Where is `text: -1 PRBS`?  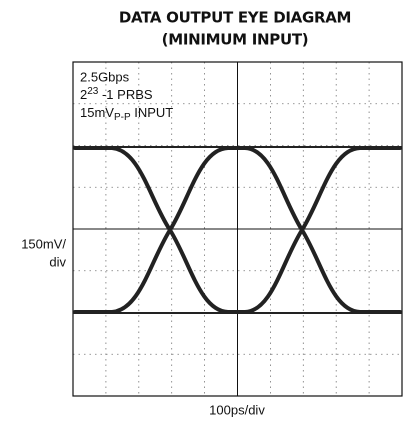 text: -1 PRBS is located at coordinates (125, 94).